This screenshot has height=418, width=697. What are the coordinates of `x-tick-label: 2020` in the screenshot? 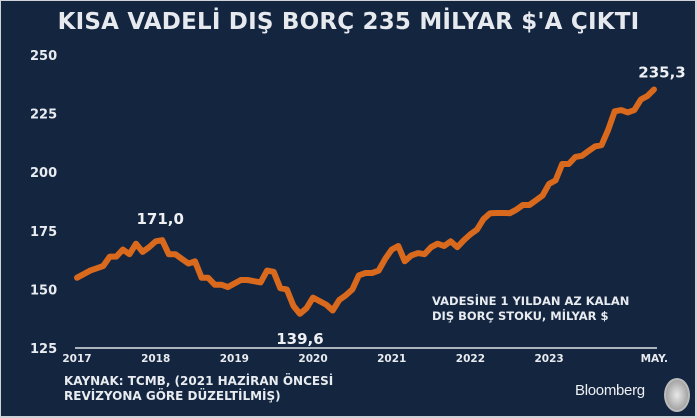 It's located at (312, 359).